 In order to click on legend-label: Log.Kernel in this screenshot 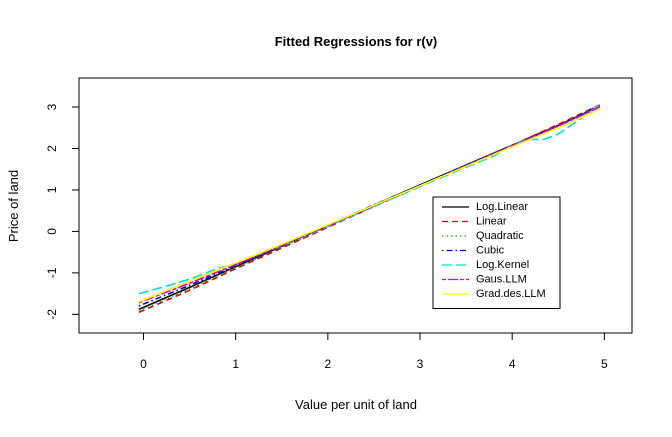, I will do `click(502, 265)`.